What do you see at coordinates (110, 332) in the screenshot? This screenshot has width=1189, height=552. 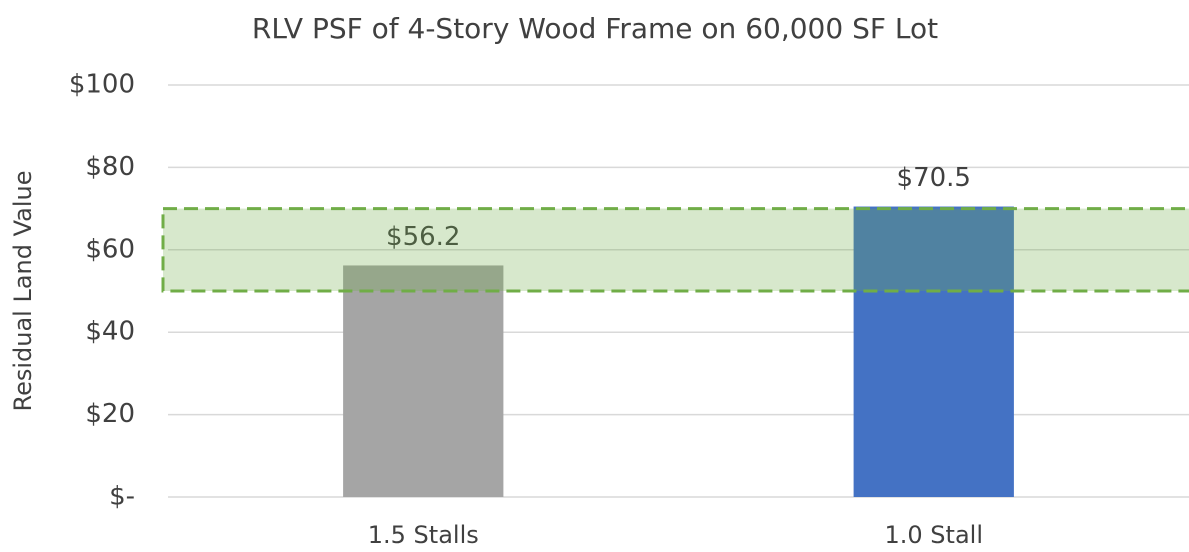 I see `y-tick-label: $40` at bounding box center [110, 332].